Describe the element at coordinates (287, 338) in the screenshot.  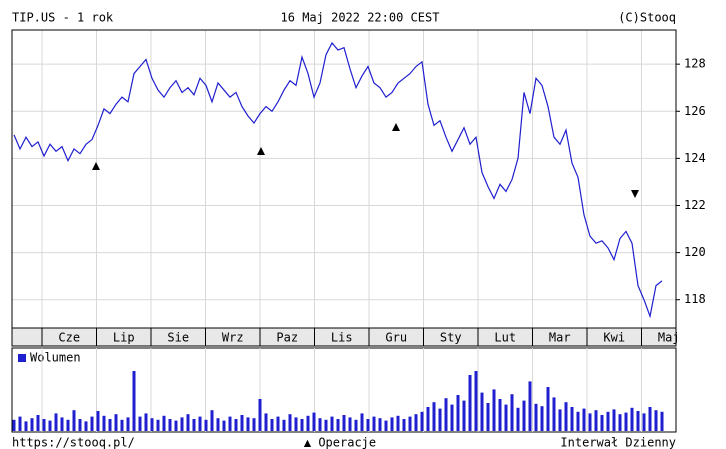
I see `x-tick-label: Paz` at that location.